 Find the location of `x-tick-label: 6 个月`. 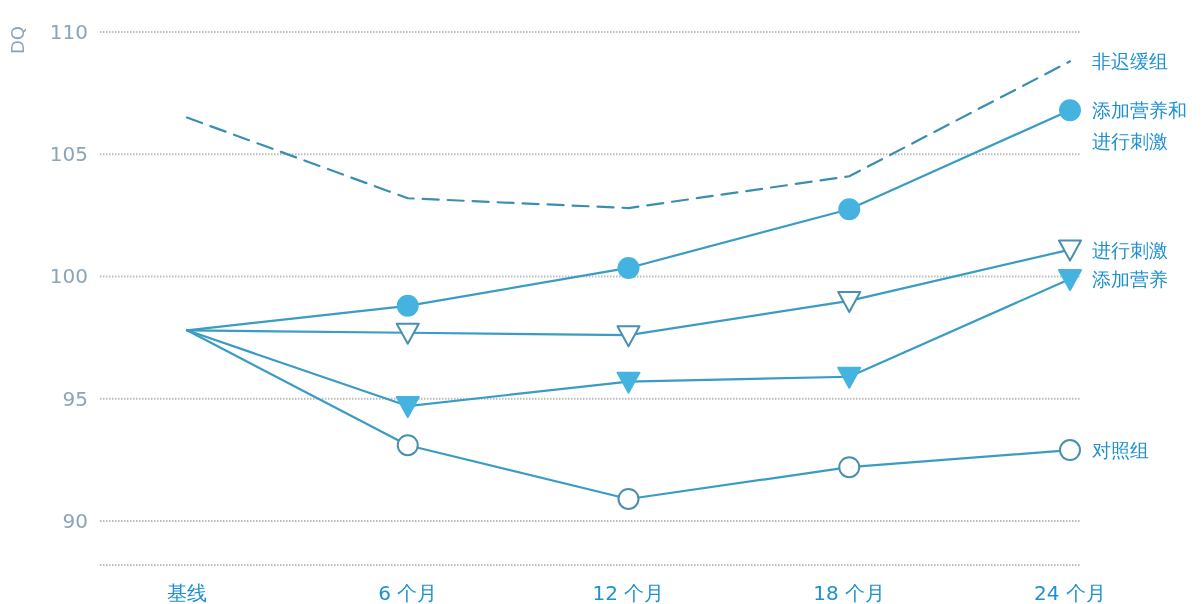

x-tick-label: 6 个月 is located at coordinates (408, 592).